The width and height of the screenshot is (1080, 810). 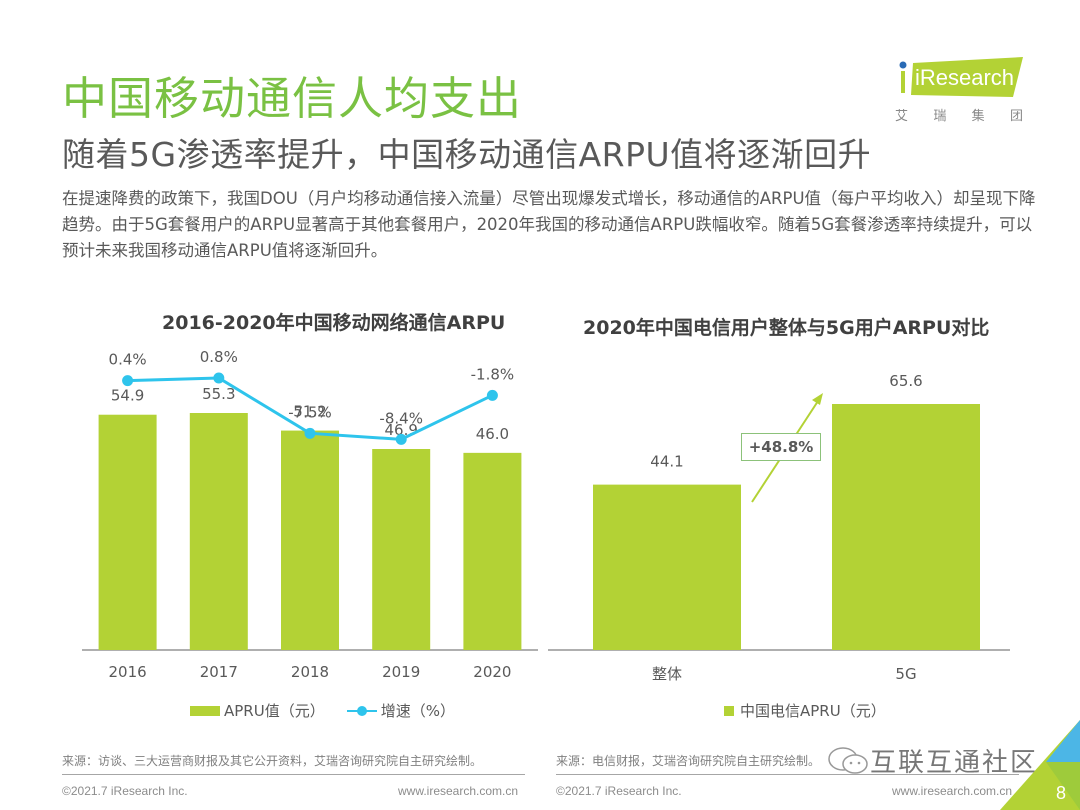 I want to click on x-tick-label: 2016, so click(x=128, y=672).